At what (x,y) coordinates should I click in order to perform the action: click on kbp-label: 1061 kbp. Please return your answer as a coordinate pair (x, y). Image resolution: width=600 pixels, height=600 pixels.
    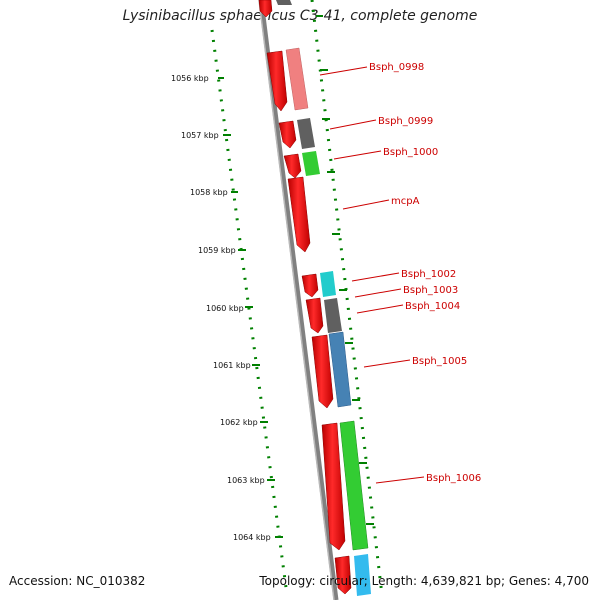
    Looking at the image, I should click on (232, 365).